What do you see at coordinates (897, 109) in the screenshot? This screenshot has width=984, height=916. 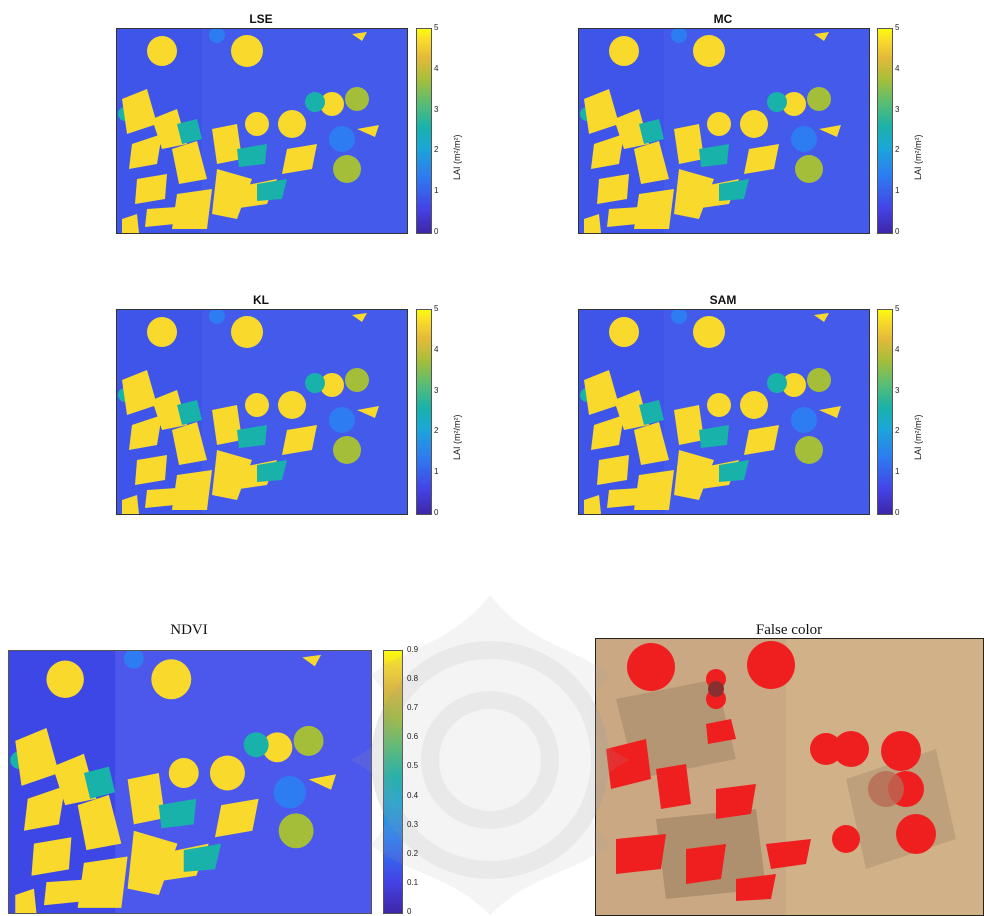 I see `colorbar-tick-label: 3` at bounding box center [897, 109].